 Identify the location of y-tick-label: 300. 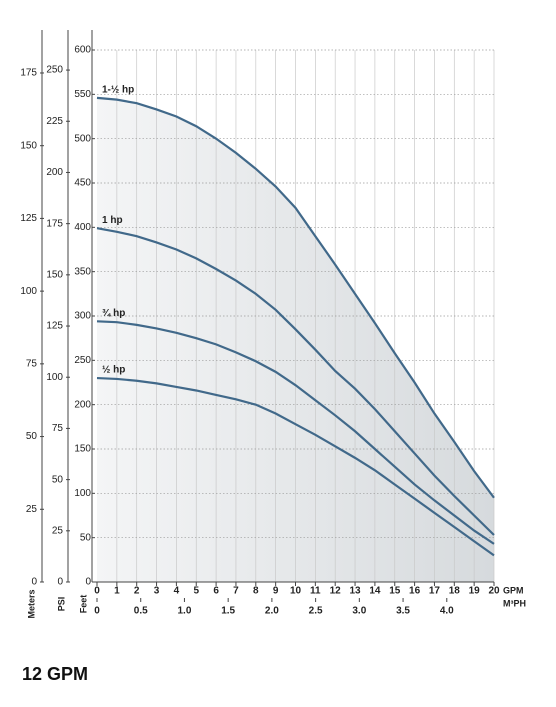
(82, 316).